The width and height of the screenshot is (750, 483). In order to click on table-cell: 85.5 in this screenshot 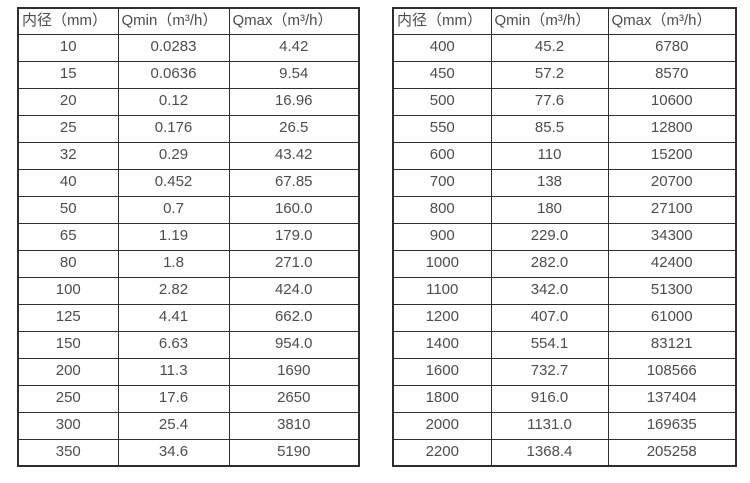, I will do `click(549, 128)`.